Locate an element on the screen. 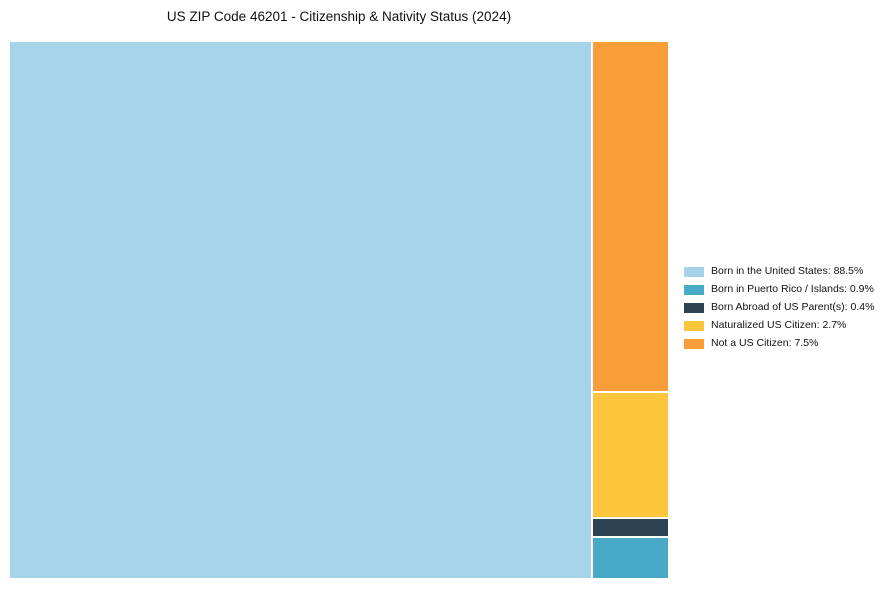  legend-label-naturalized: Naturalized US Citizen: 2.7% is located at coordinates (779, 325).